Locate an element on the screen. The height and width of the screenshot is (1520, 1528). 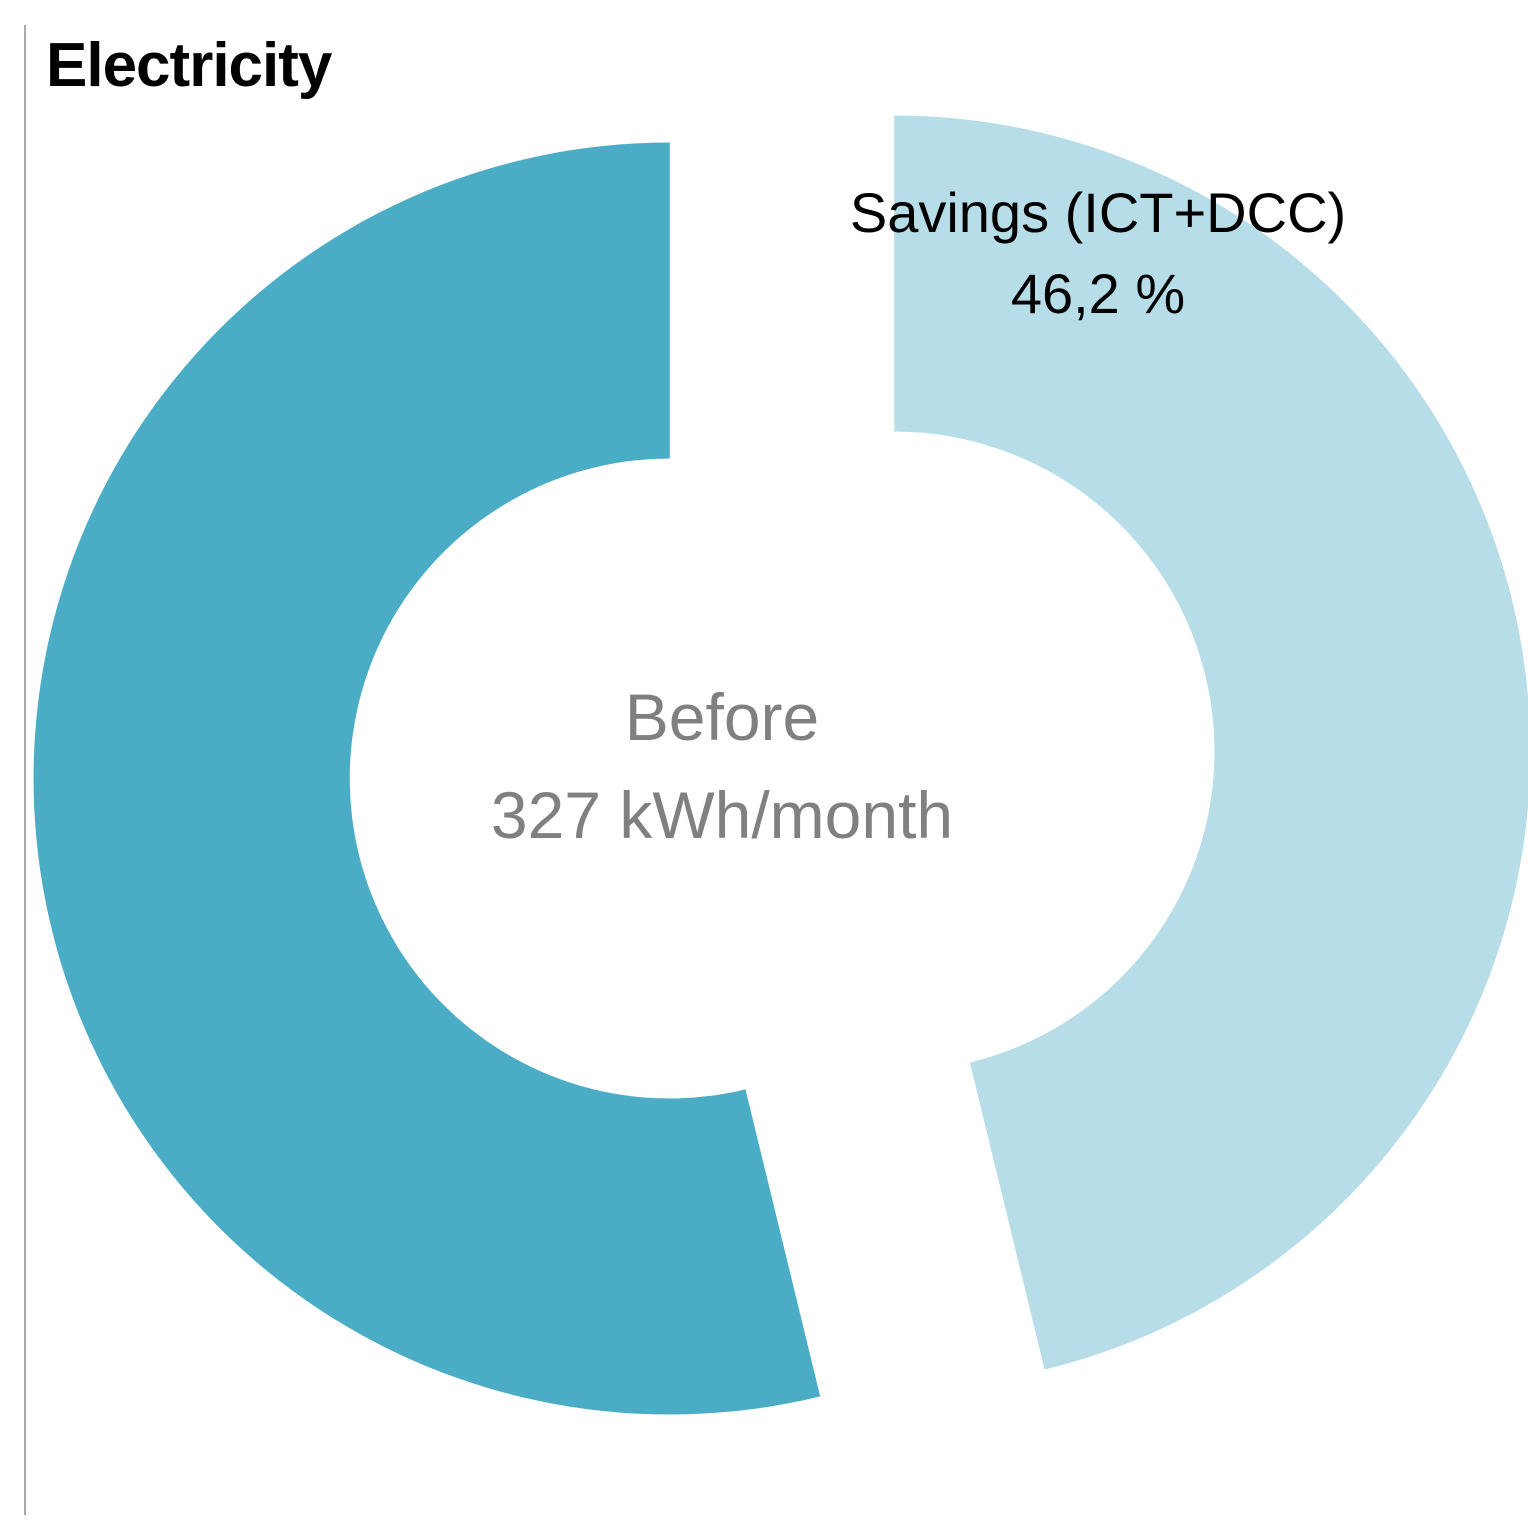
slice-label-savings: Savings (ICT+DCC) 46,2 % is located at coordinates (1098, 253).